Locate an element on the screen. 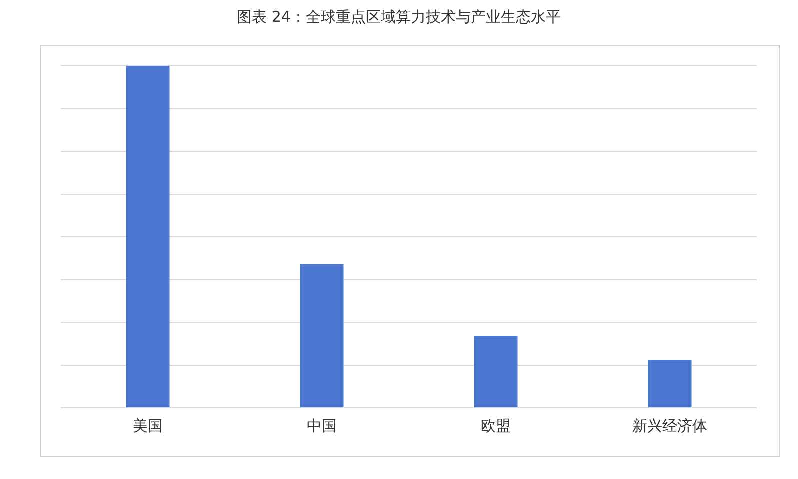  x-tick-label: 欧盟 is located at coordinates (496, 425).